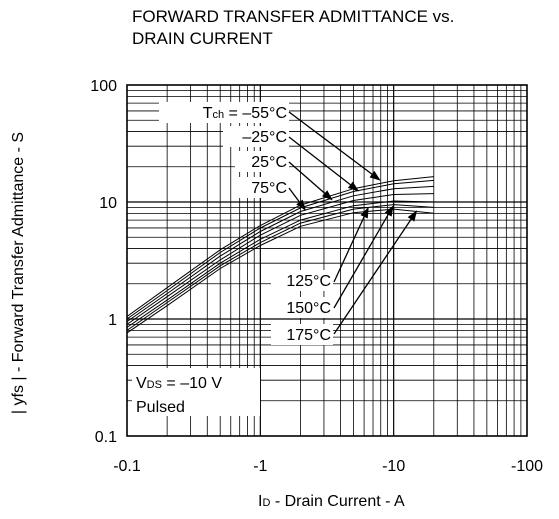 The image size is (559, 519). Describe the element at coordinates (106, 437) in the screenshot. I see `y-tick-label: 0.1` at that location.